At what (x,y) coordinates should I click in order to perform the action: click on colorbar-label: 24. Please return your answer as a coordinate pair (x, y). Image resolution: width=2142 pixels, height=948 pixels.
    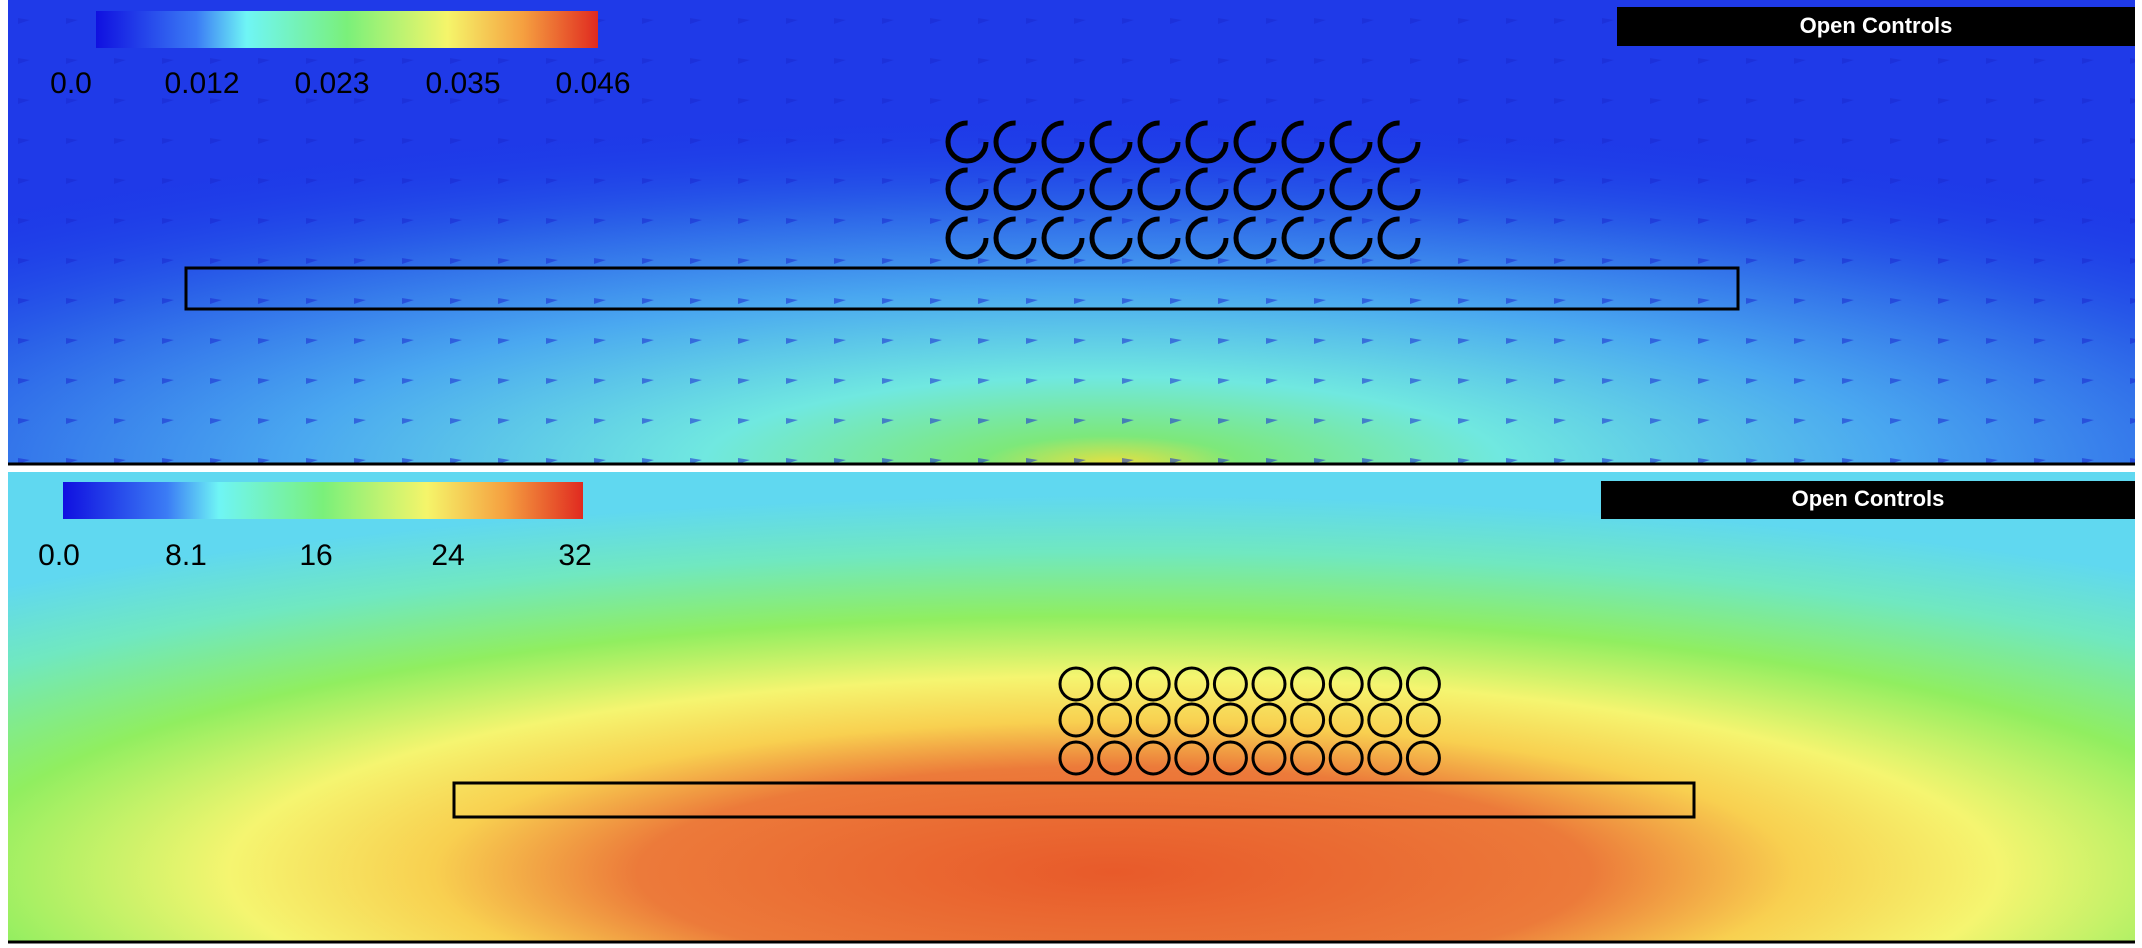
    Looking at the image, I should click on (447, 555).